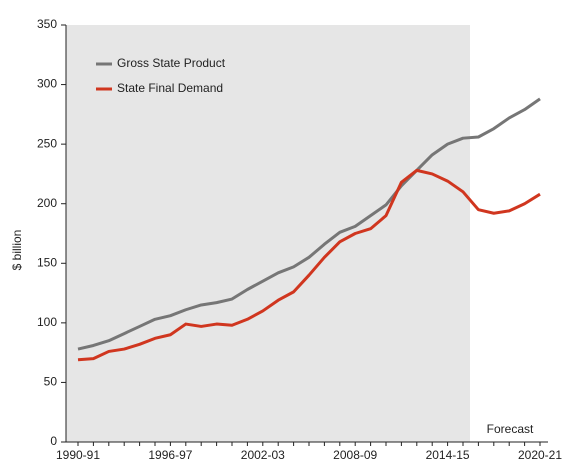 The height and width of the screenshot is (464, 563). Describe the element at coordinates (47, 262) in the screenshot. I see `y-tick-label: 150` at that location.